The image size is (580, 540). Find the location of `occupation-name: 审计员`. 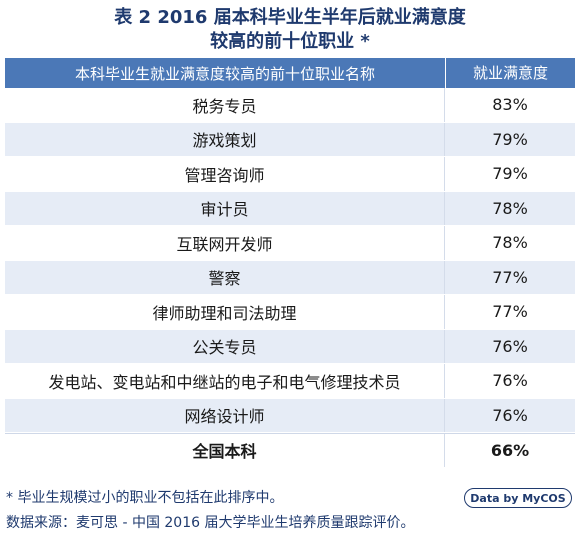

occupation-name: 审计员 is located at coordinates (225, 208).